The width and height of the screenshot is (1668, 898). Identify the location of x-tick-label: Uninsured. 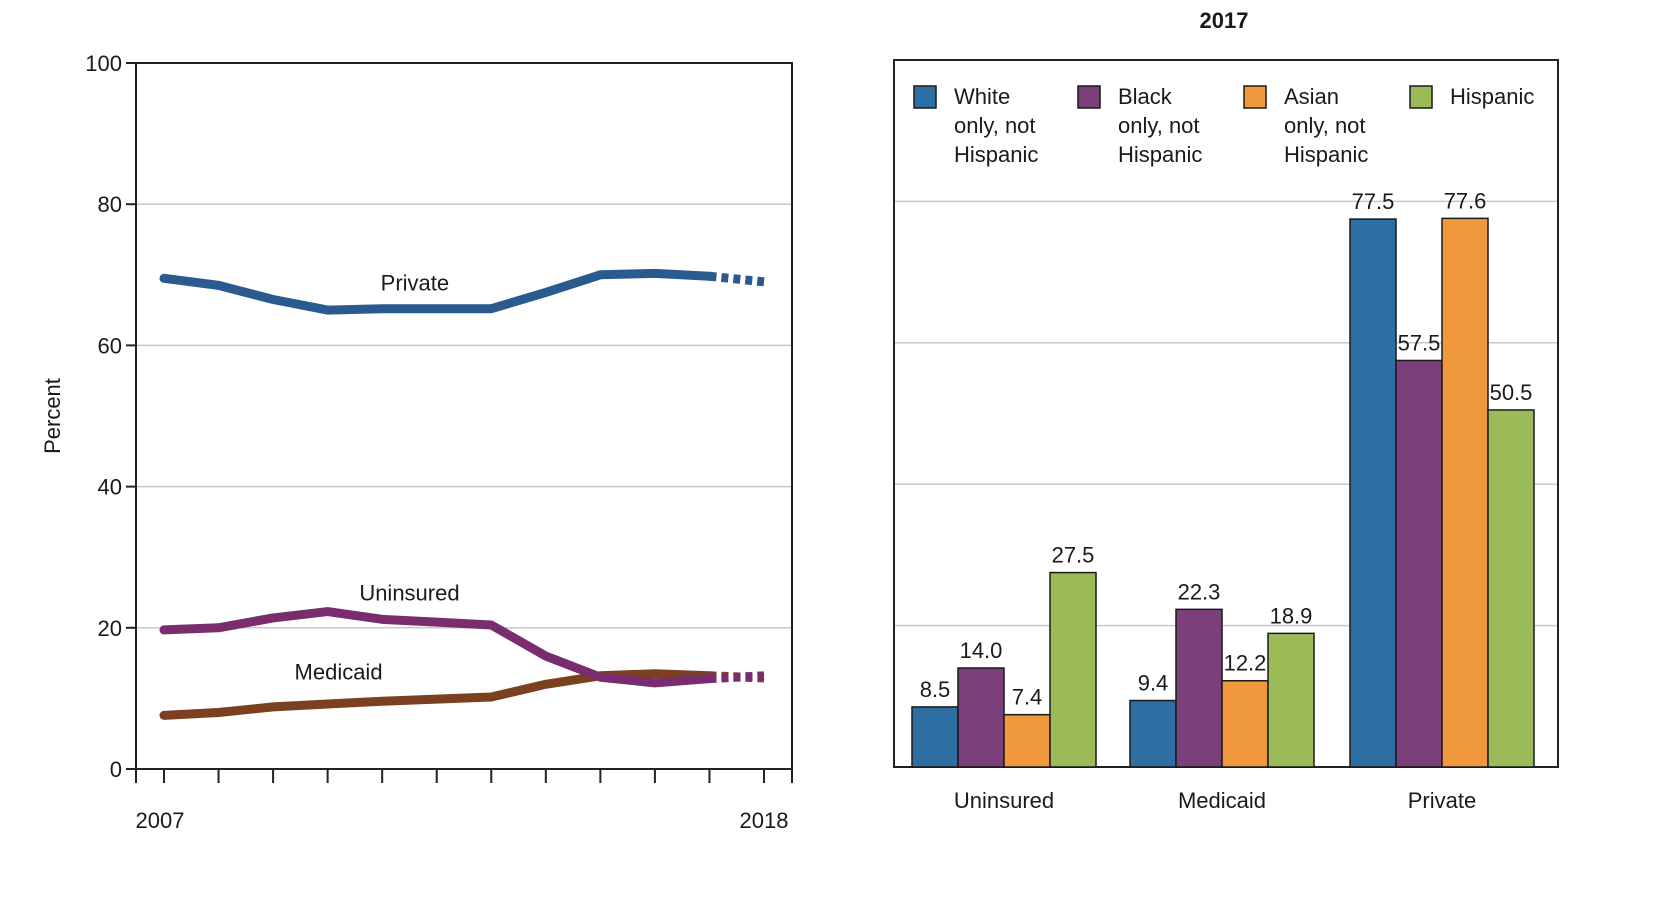
(1004, 800).